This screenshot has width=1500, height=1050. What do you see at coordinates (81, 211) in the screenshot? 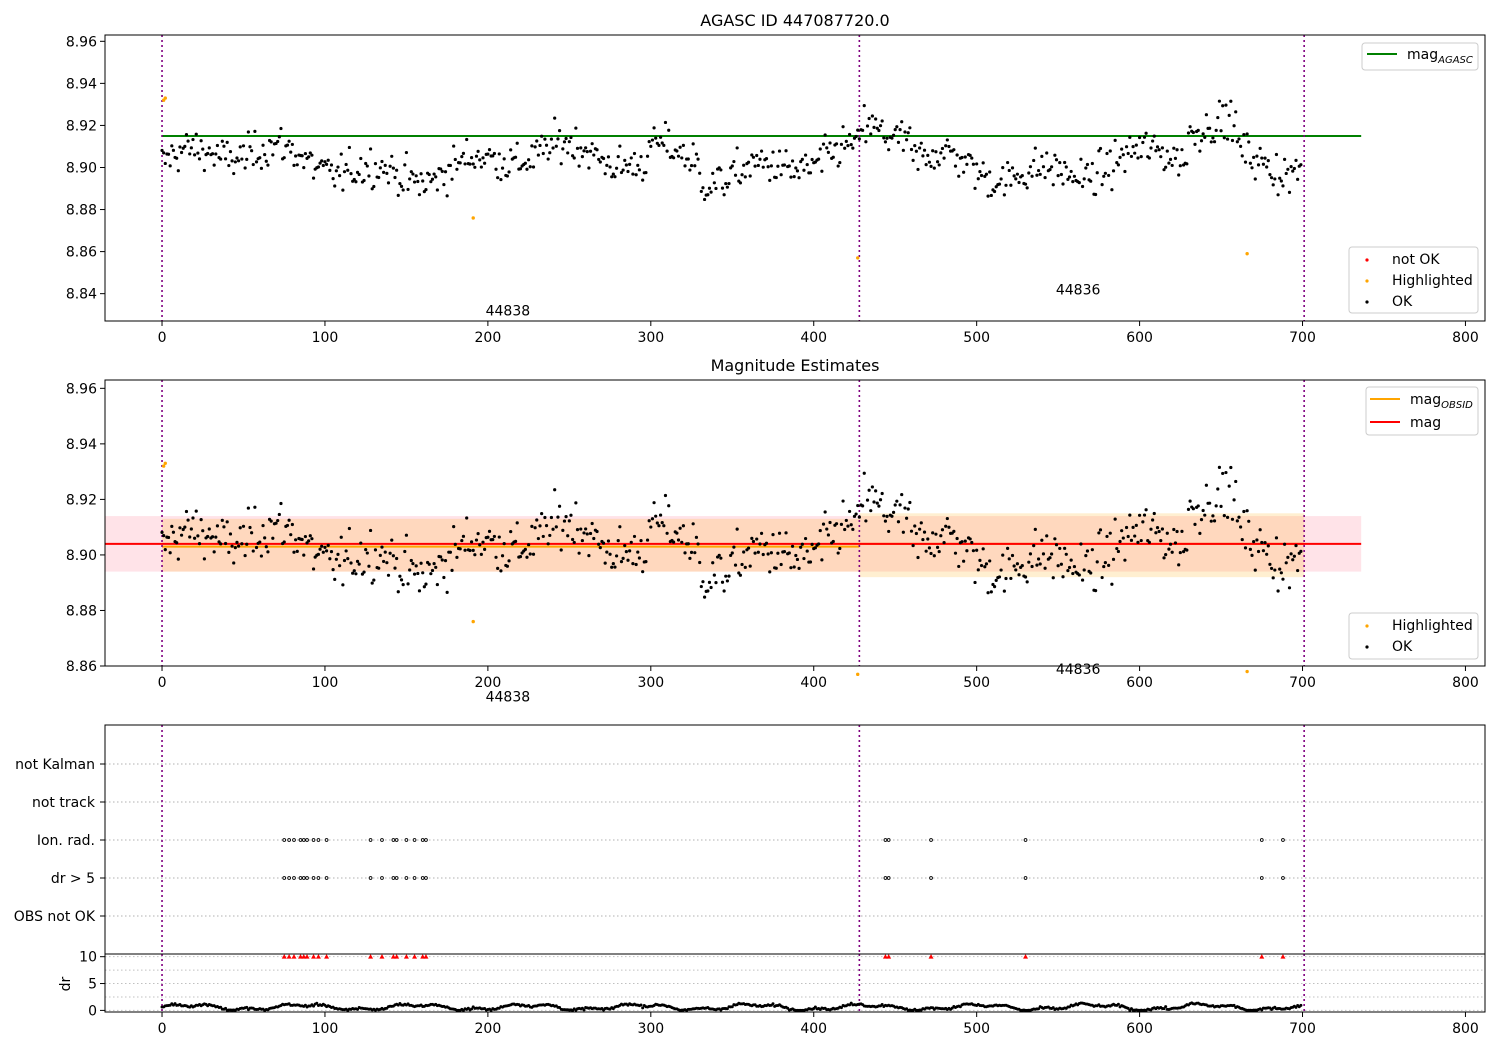
I see `y-tick-label: 8.88` at bounding box center [81, 211].